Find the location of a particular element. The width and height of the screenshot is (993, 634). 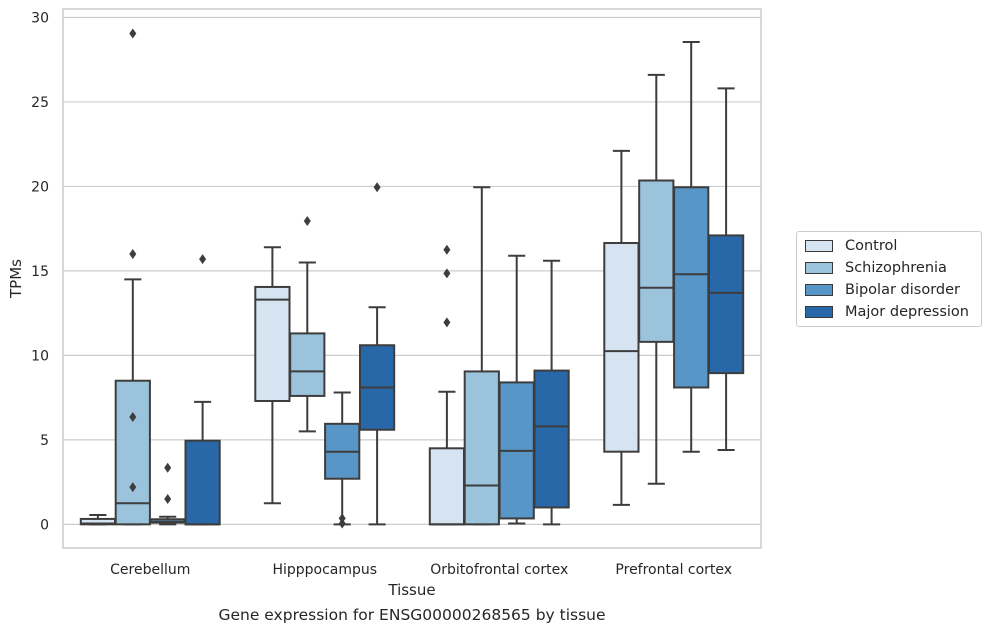

box-major-depression-cerebellum is located at coordinates (202, 390).